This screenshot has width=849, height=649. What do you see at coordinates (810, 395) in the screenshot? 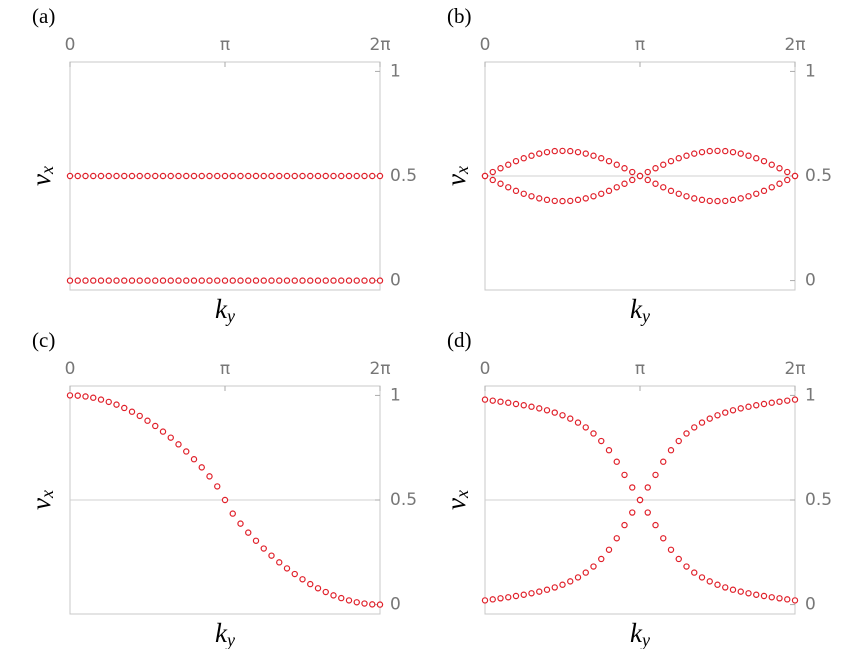
I see `y-tick-label: 1` at bounding box center [810, 395].